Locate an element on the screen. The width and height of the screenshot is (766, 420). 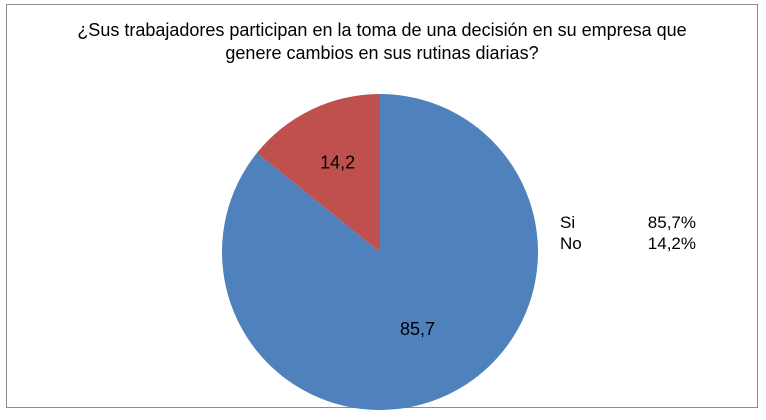
data-label-si: 85,7 is located at coordinates (417, 329).